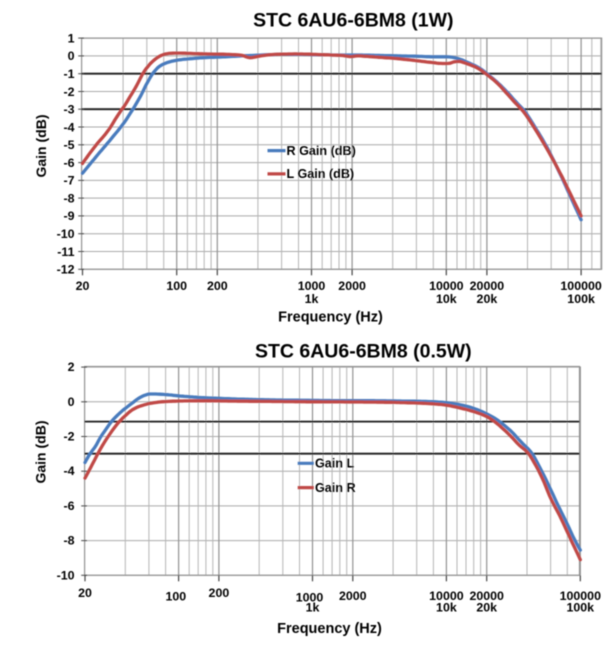 This screenshot has width=612, height=655. I want to click on svg-text: -9, so click(68, 216).